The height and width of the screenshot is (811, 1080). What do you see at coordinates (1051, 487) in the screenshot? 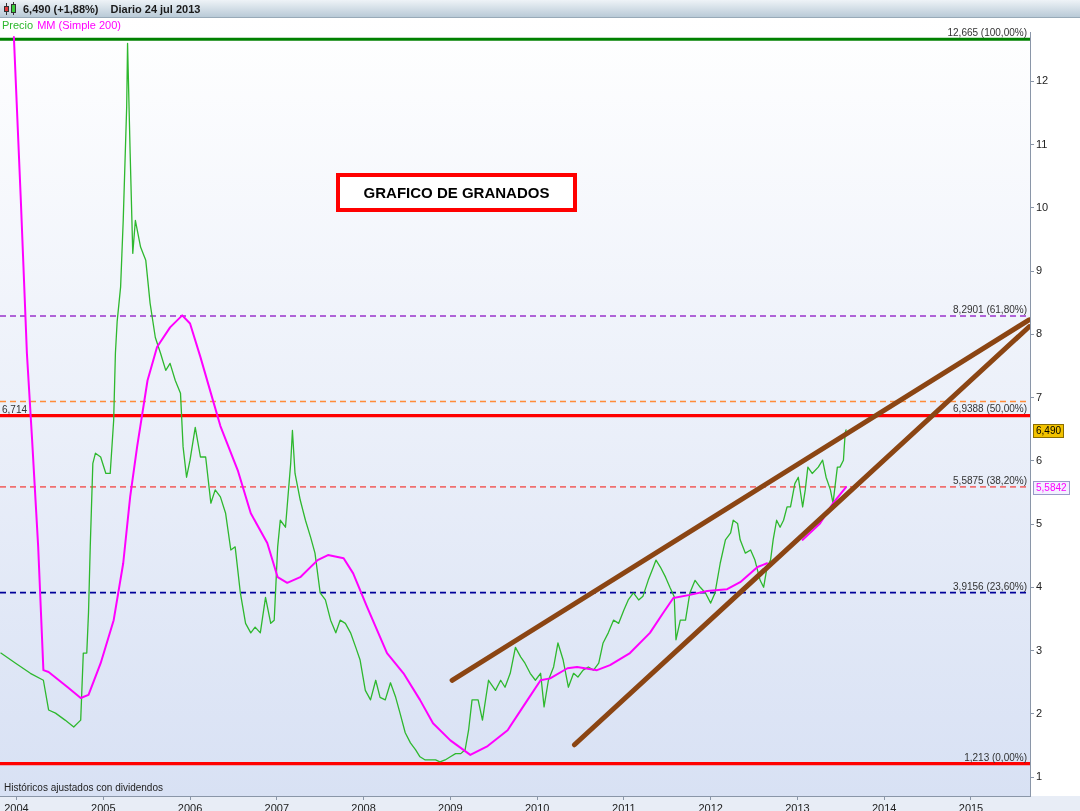
I see `text: 5,5842` at bounding box center [1051, 487].